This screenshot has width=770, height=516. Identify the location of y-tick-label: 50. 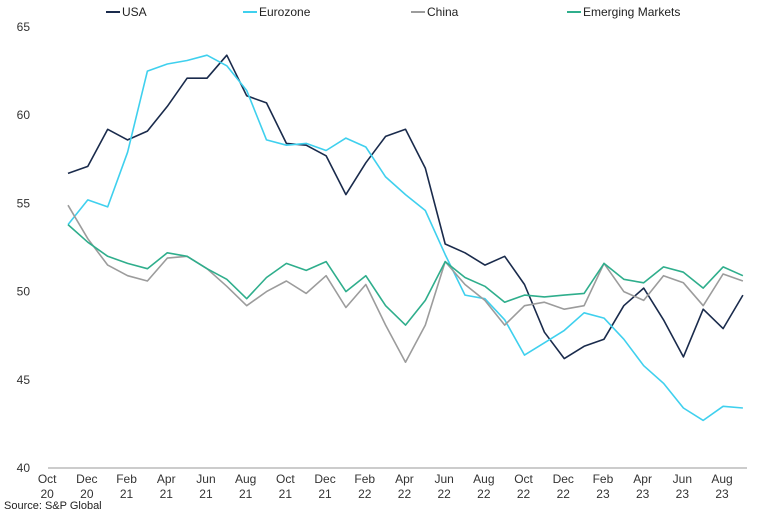
(24, 292).